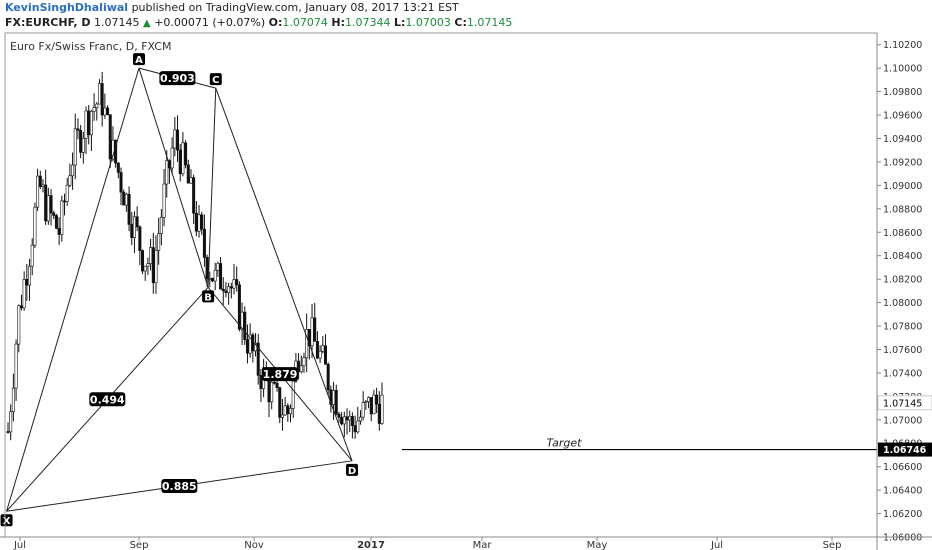 This screenshot has height=550, width=932. What do you see at coordinates (902, 491) in the screenshot?
I see `y-tick-label: 1.06400` at bounding box center [902, 491].